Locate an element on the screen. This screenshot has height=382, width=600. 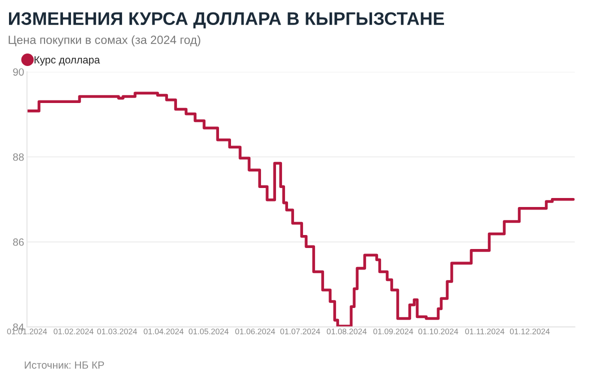
chart-subtitle: Цена покупки в сомах (за 2024 год) is located at coordinates (104, 40).